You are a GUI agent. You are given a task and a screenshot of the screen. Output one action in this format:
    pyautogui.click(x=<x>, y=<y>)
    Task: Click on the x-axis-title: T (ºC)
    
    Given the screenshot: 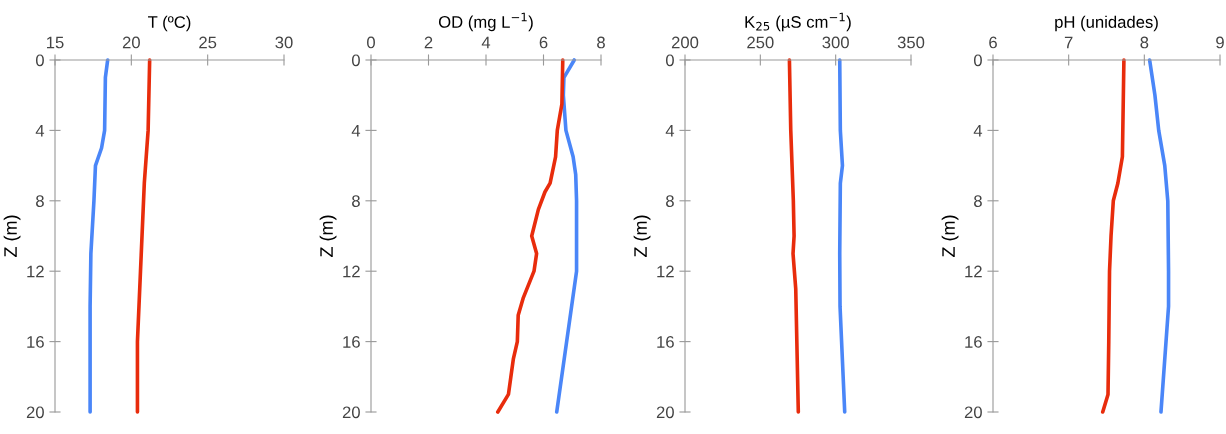 What is the action you would take?
    pyautogui.click(x=169, y=23)
    